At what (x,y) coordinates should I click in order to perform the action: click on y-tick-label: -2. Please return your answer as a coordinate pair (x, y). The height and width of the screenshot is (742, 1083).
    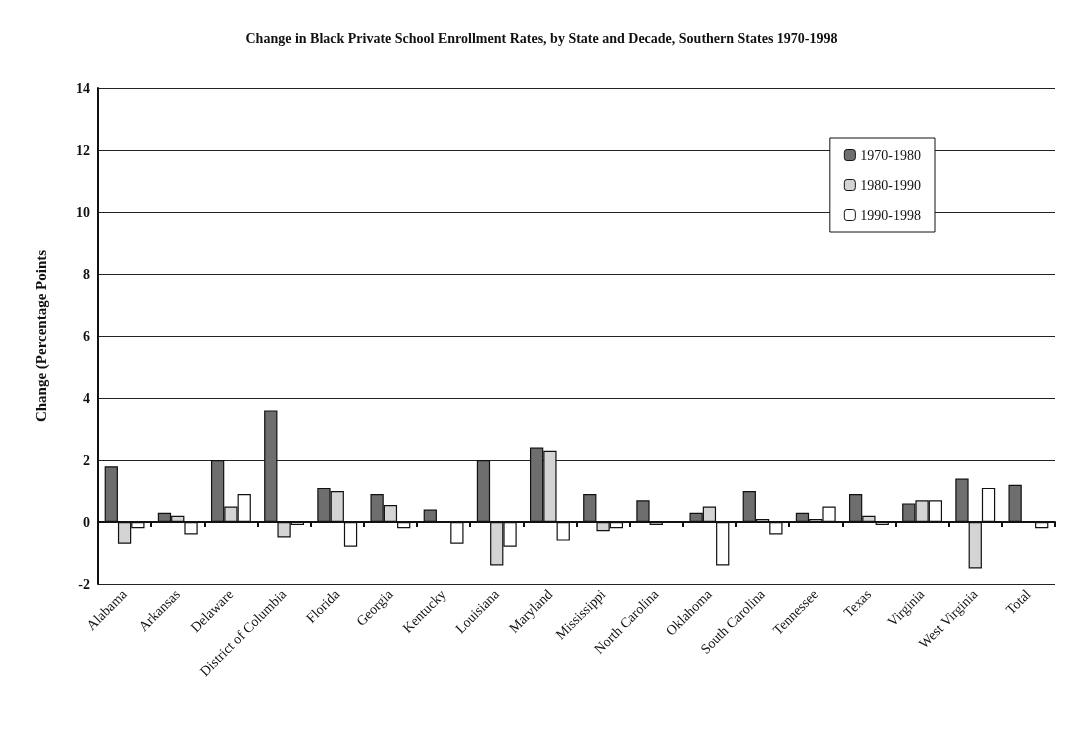
    Looking at the image, I should click on (84, 584).